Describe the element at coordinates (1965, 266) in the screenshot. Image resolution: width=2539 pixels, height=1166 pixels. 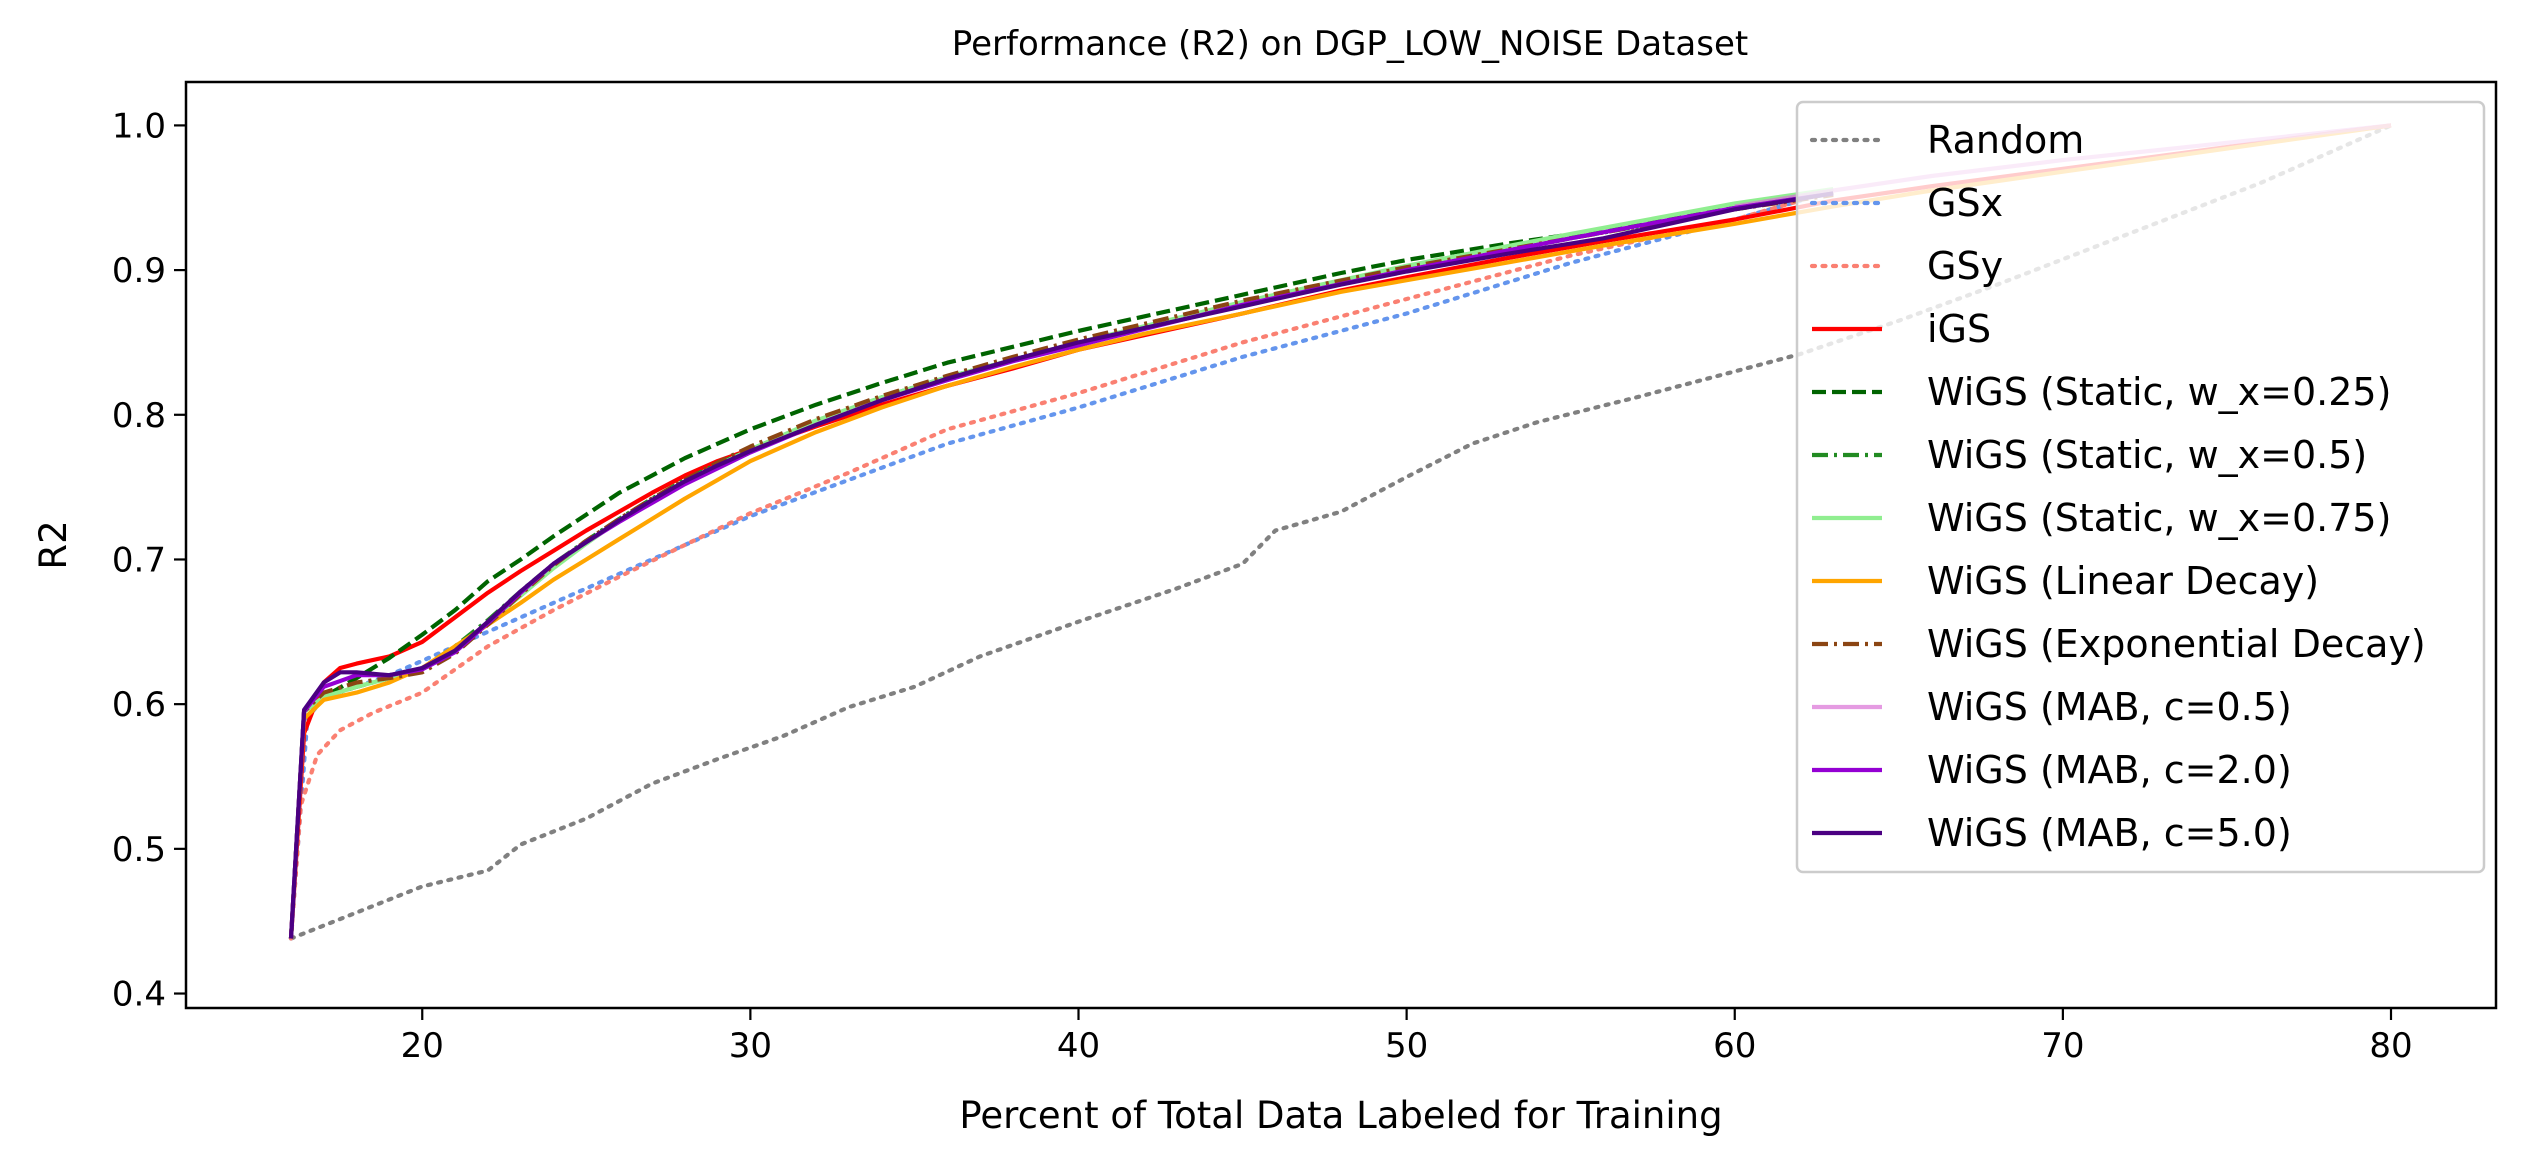
I see `legend-label-2: GSy` at that location.